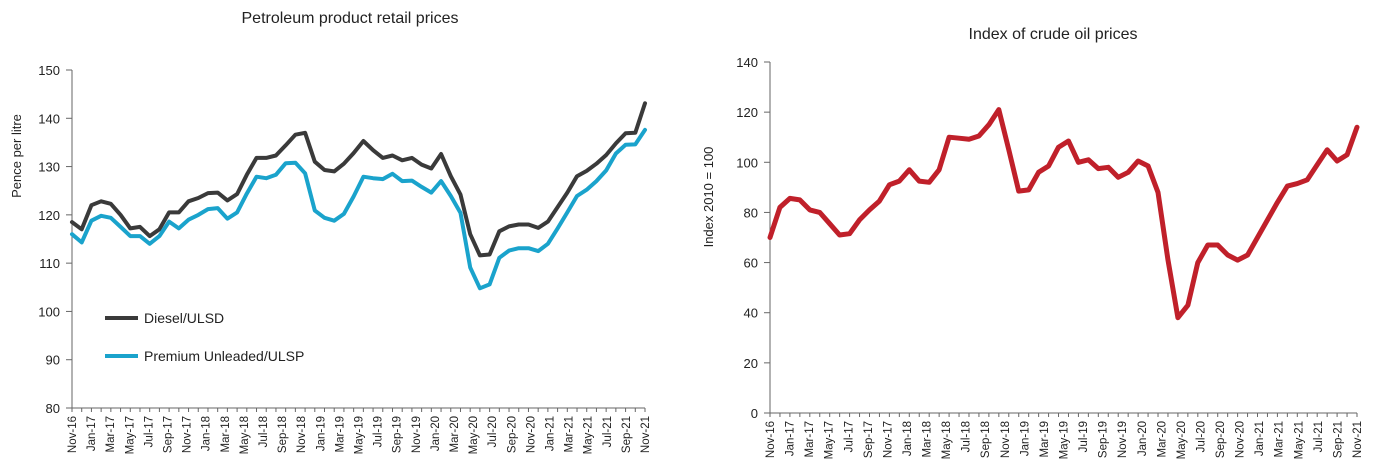 The width and height of the screenshot is (1377, 474). What do you see at coordinates (358, 179) in the screenshot?
I see `series-line-diesel-ulsd` at bounding box center [358, 179].